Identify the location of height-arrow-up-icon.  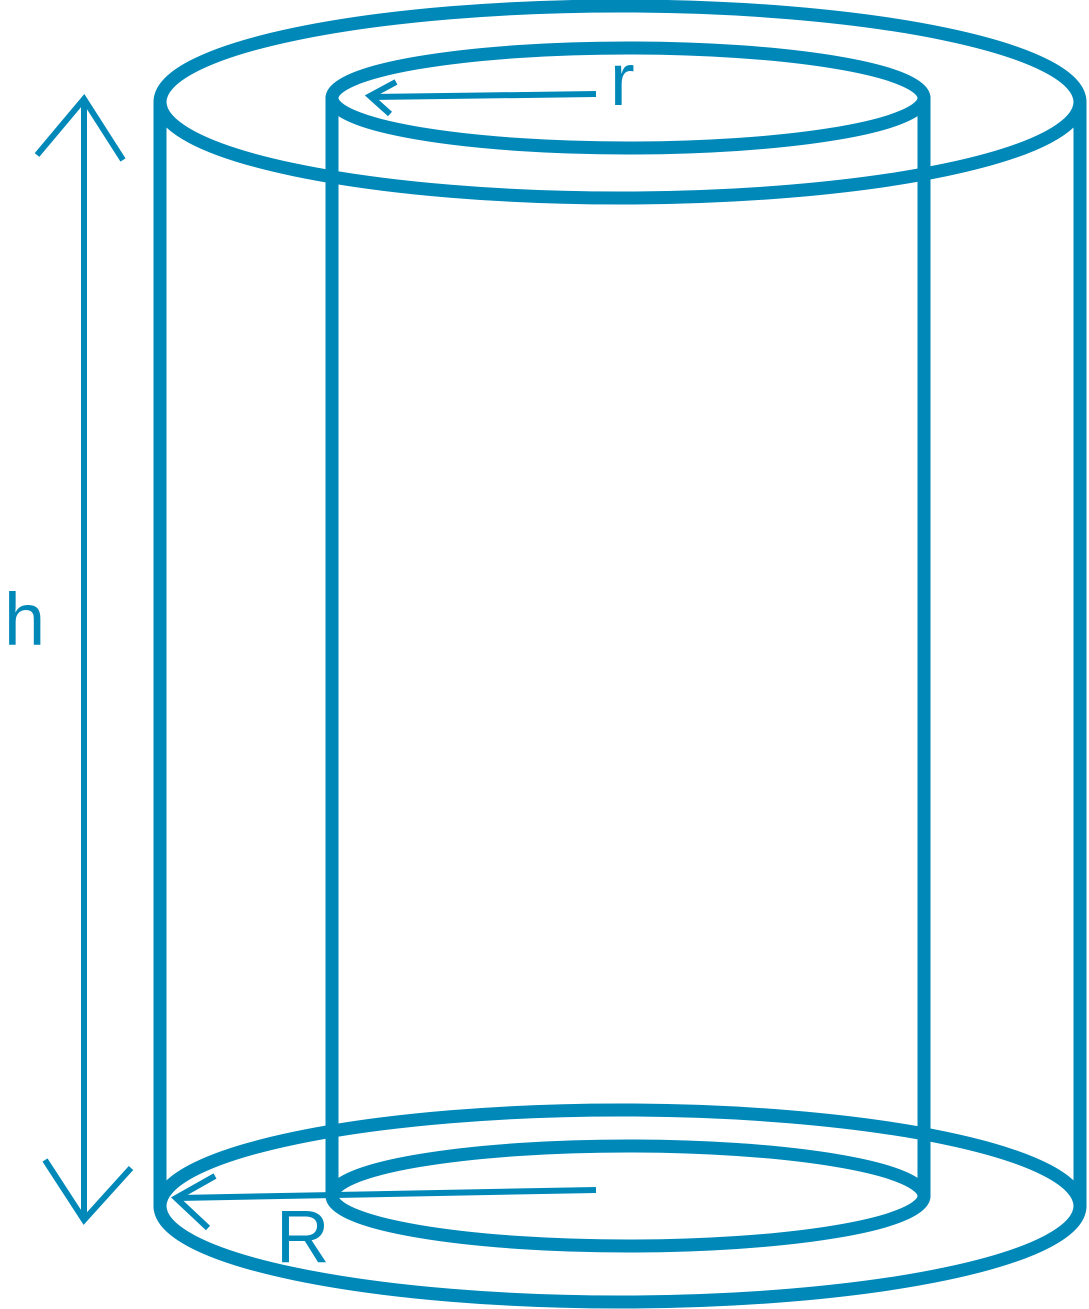
(80, 127).